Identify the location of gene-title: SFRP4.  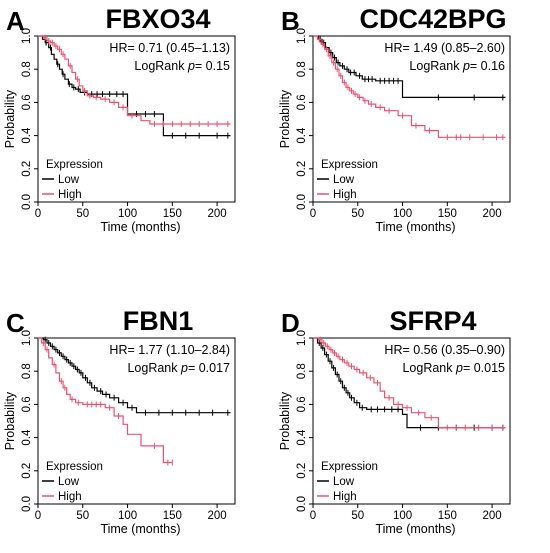
(432, 321).